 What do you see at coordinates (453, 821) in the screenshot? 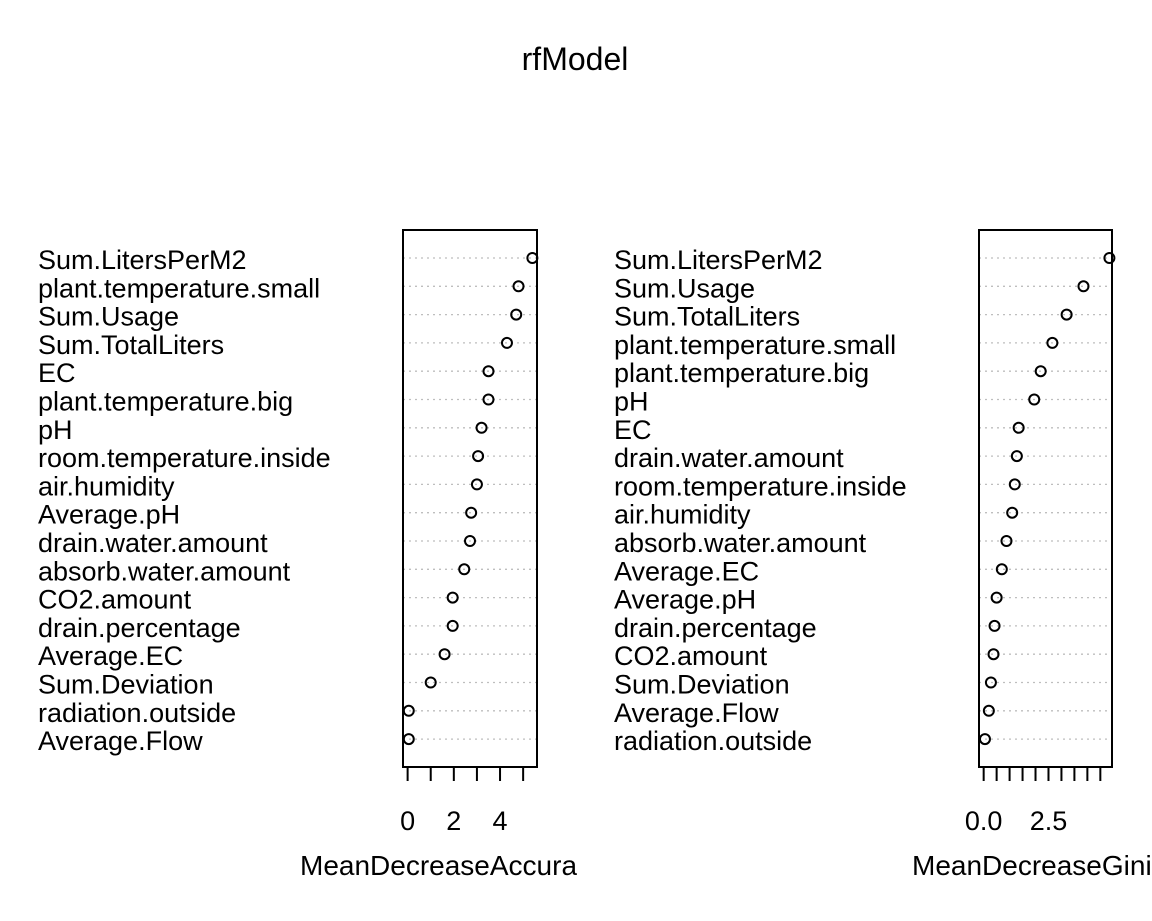
I see `x-tick-label: 2` at bounding box center [453, 821].